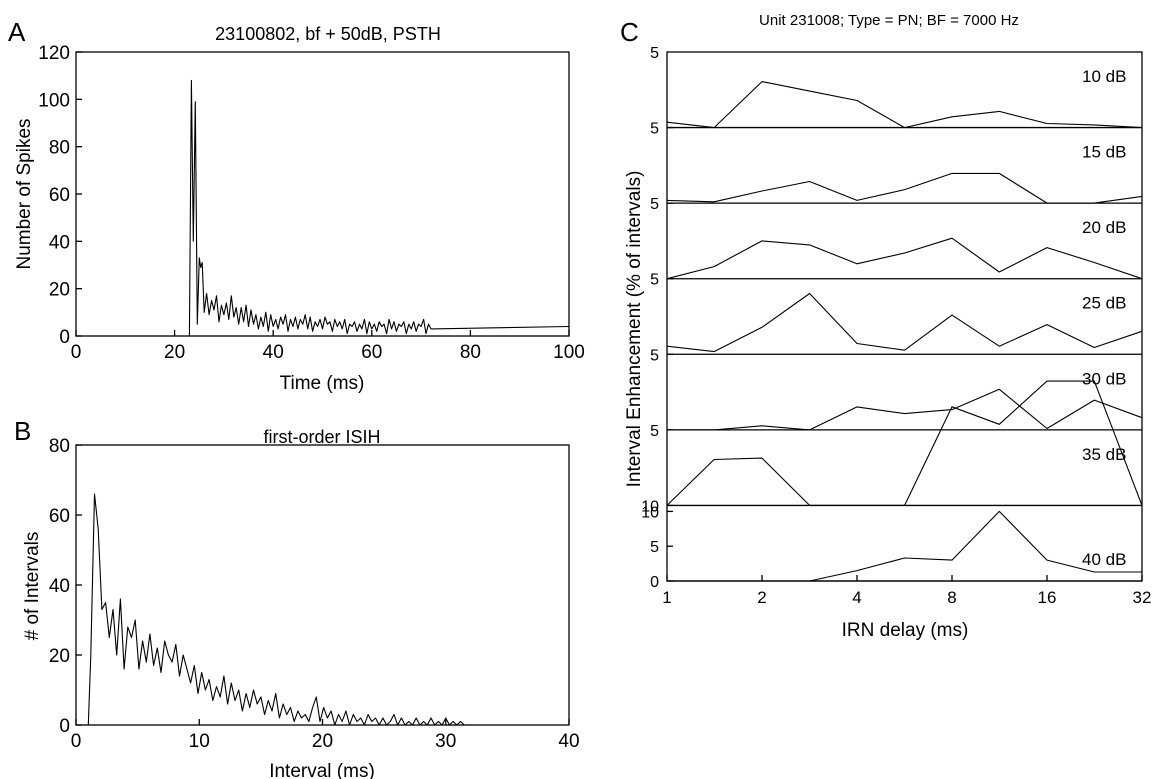 Image resolution: width=1159 pixels, height=779 pixels. Describe the element at coordinates (54, 53) in the screenshot. I see `panel-a-ytick-label: 120` at that location.